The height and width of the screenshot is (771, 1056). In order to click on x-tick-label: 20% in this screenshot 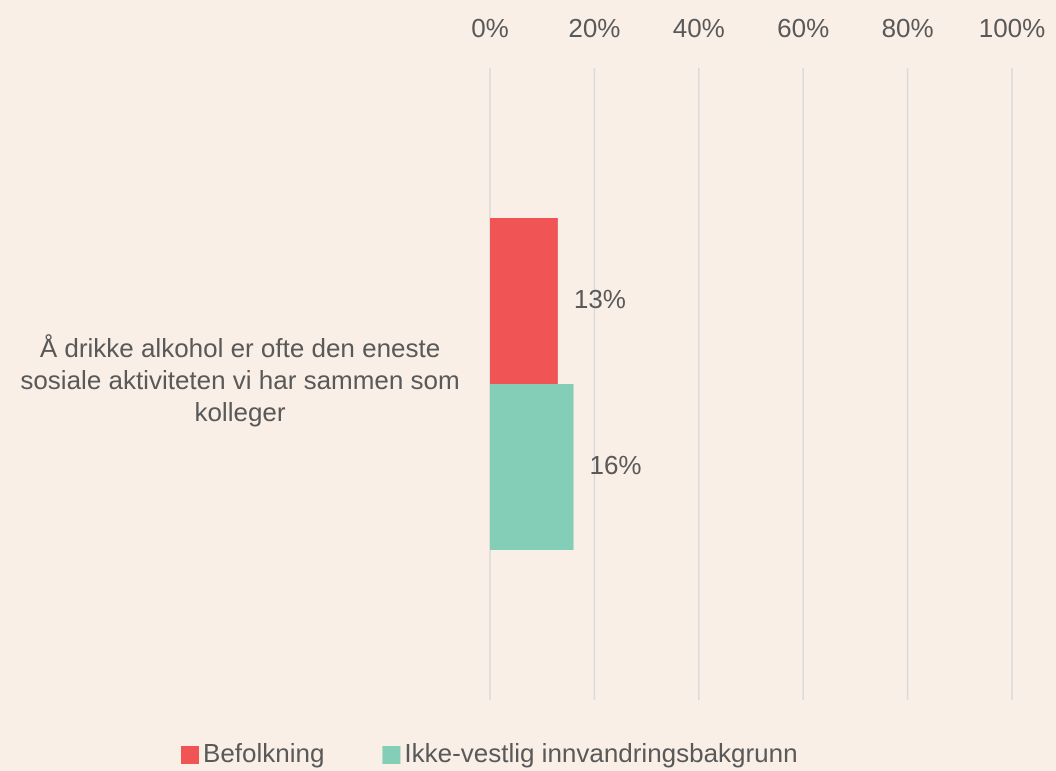, I will do `click(594, 28)`.